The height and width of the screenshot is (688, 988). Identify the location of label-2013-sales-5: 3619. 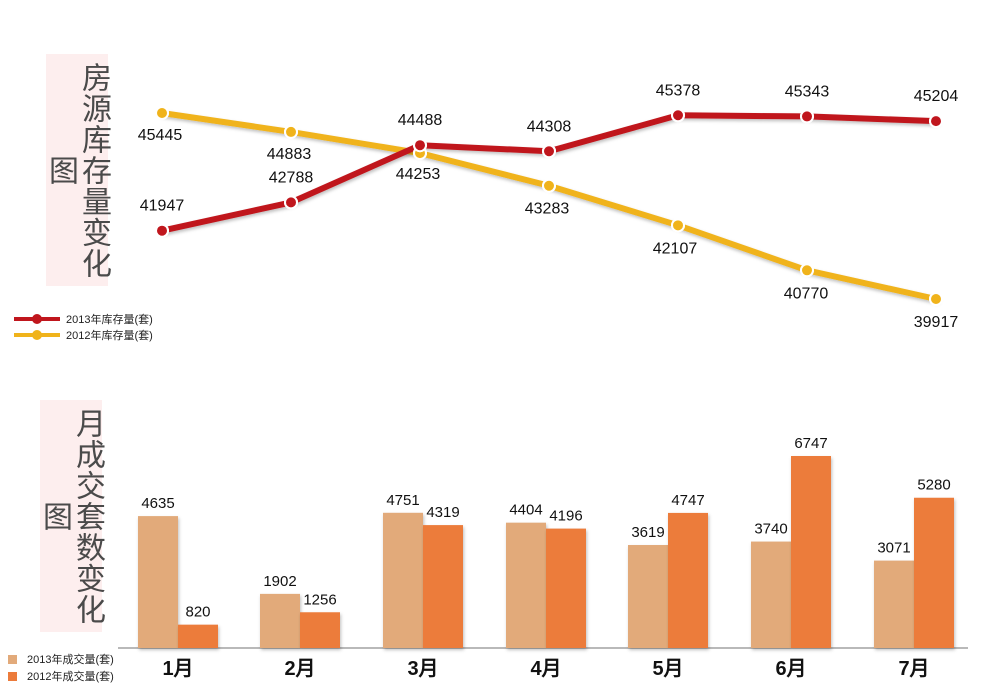
(647, 532).